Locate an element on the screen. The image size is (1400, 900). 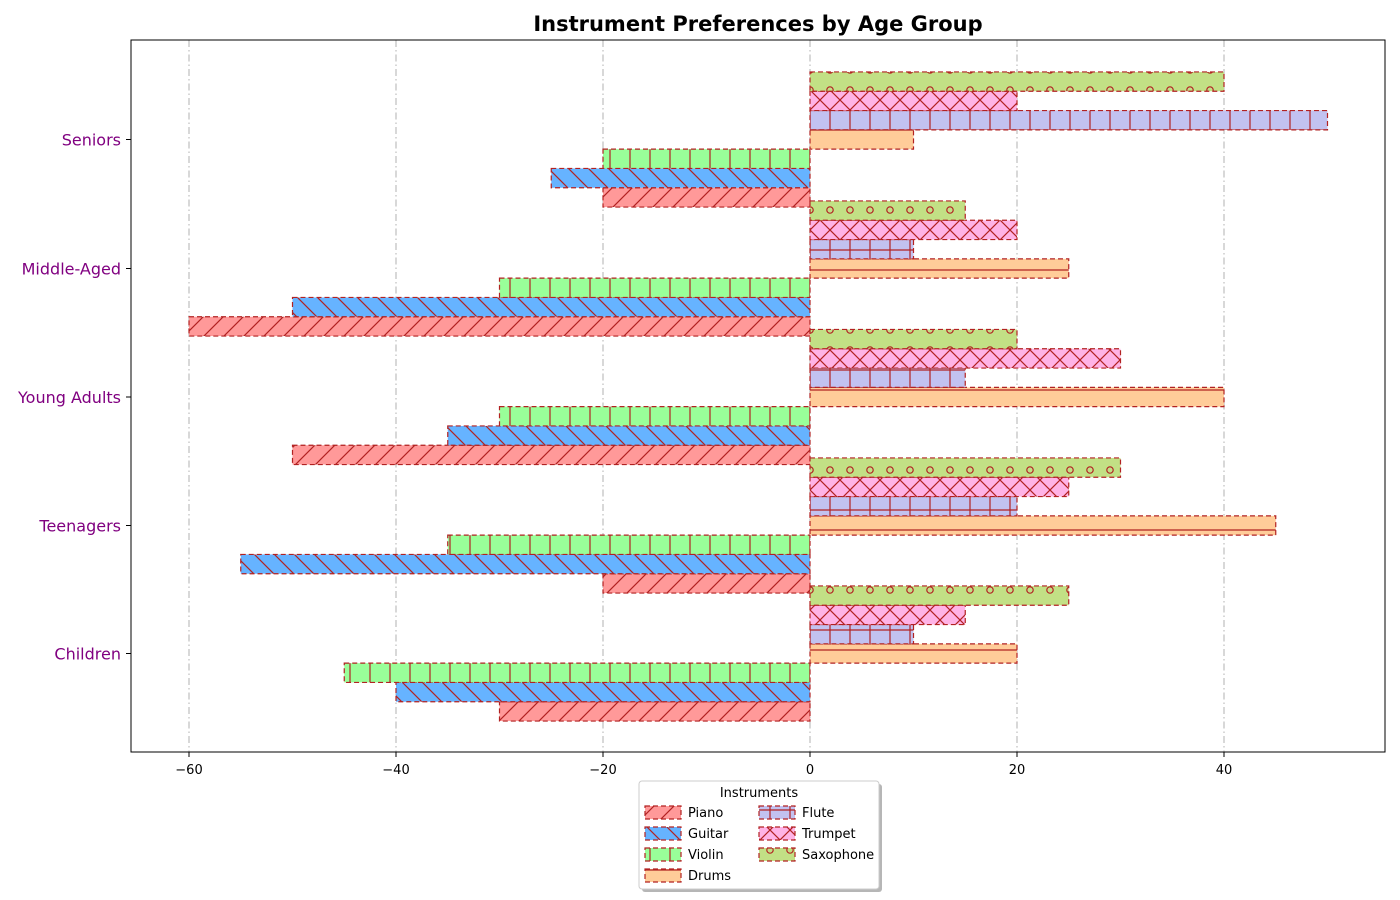
bar-saxophone-middle-aged is located at coordinates (887, 210).